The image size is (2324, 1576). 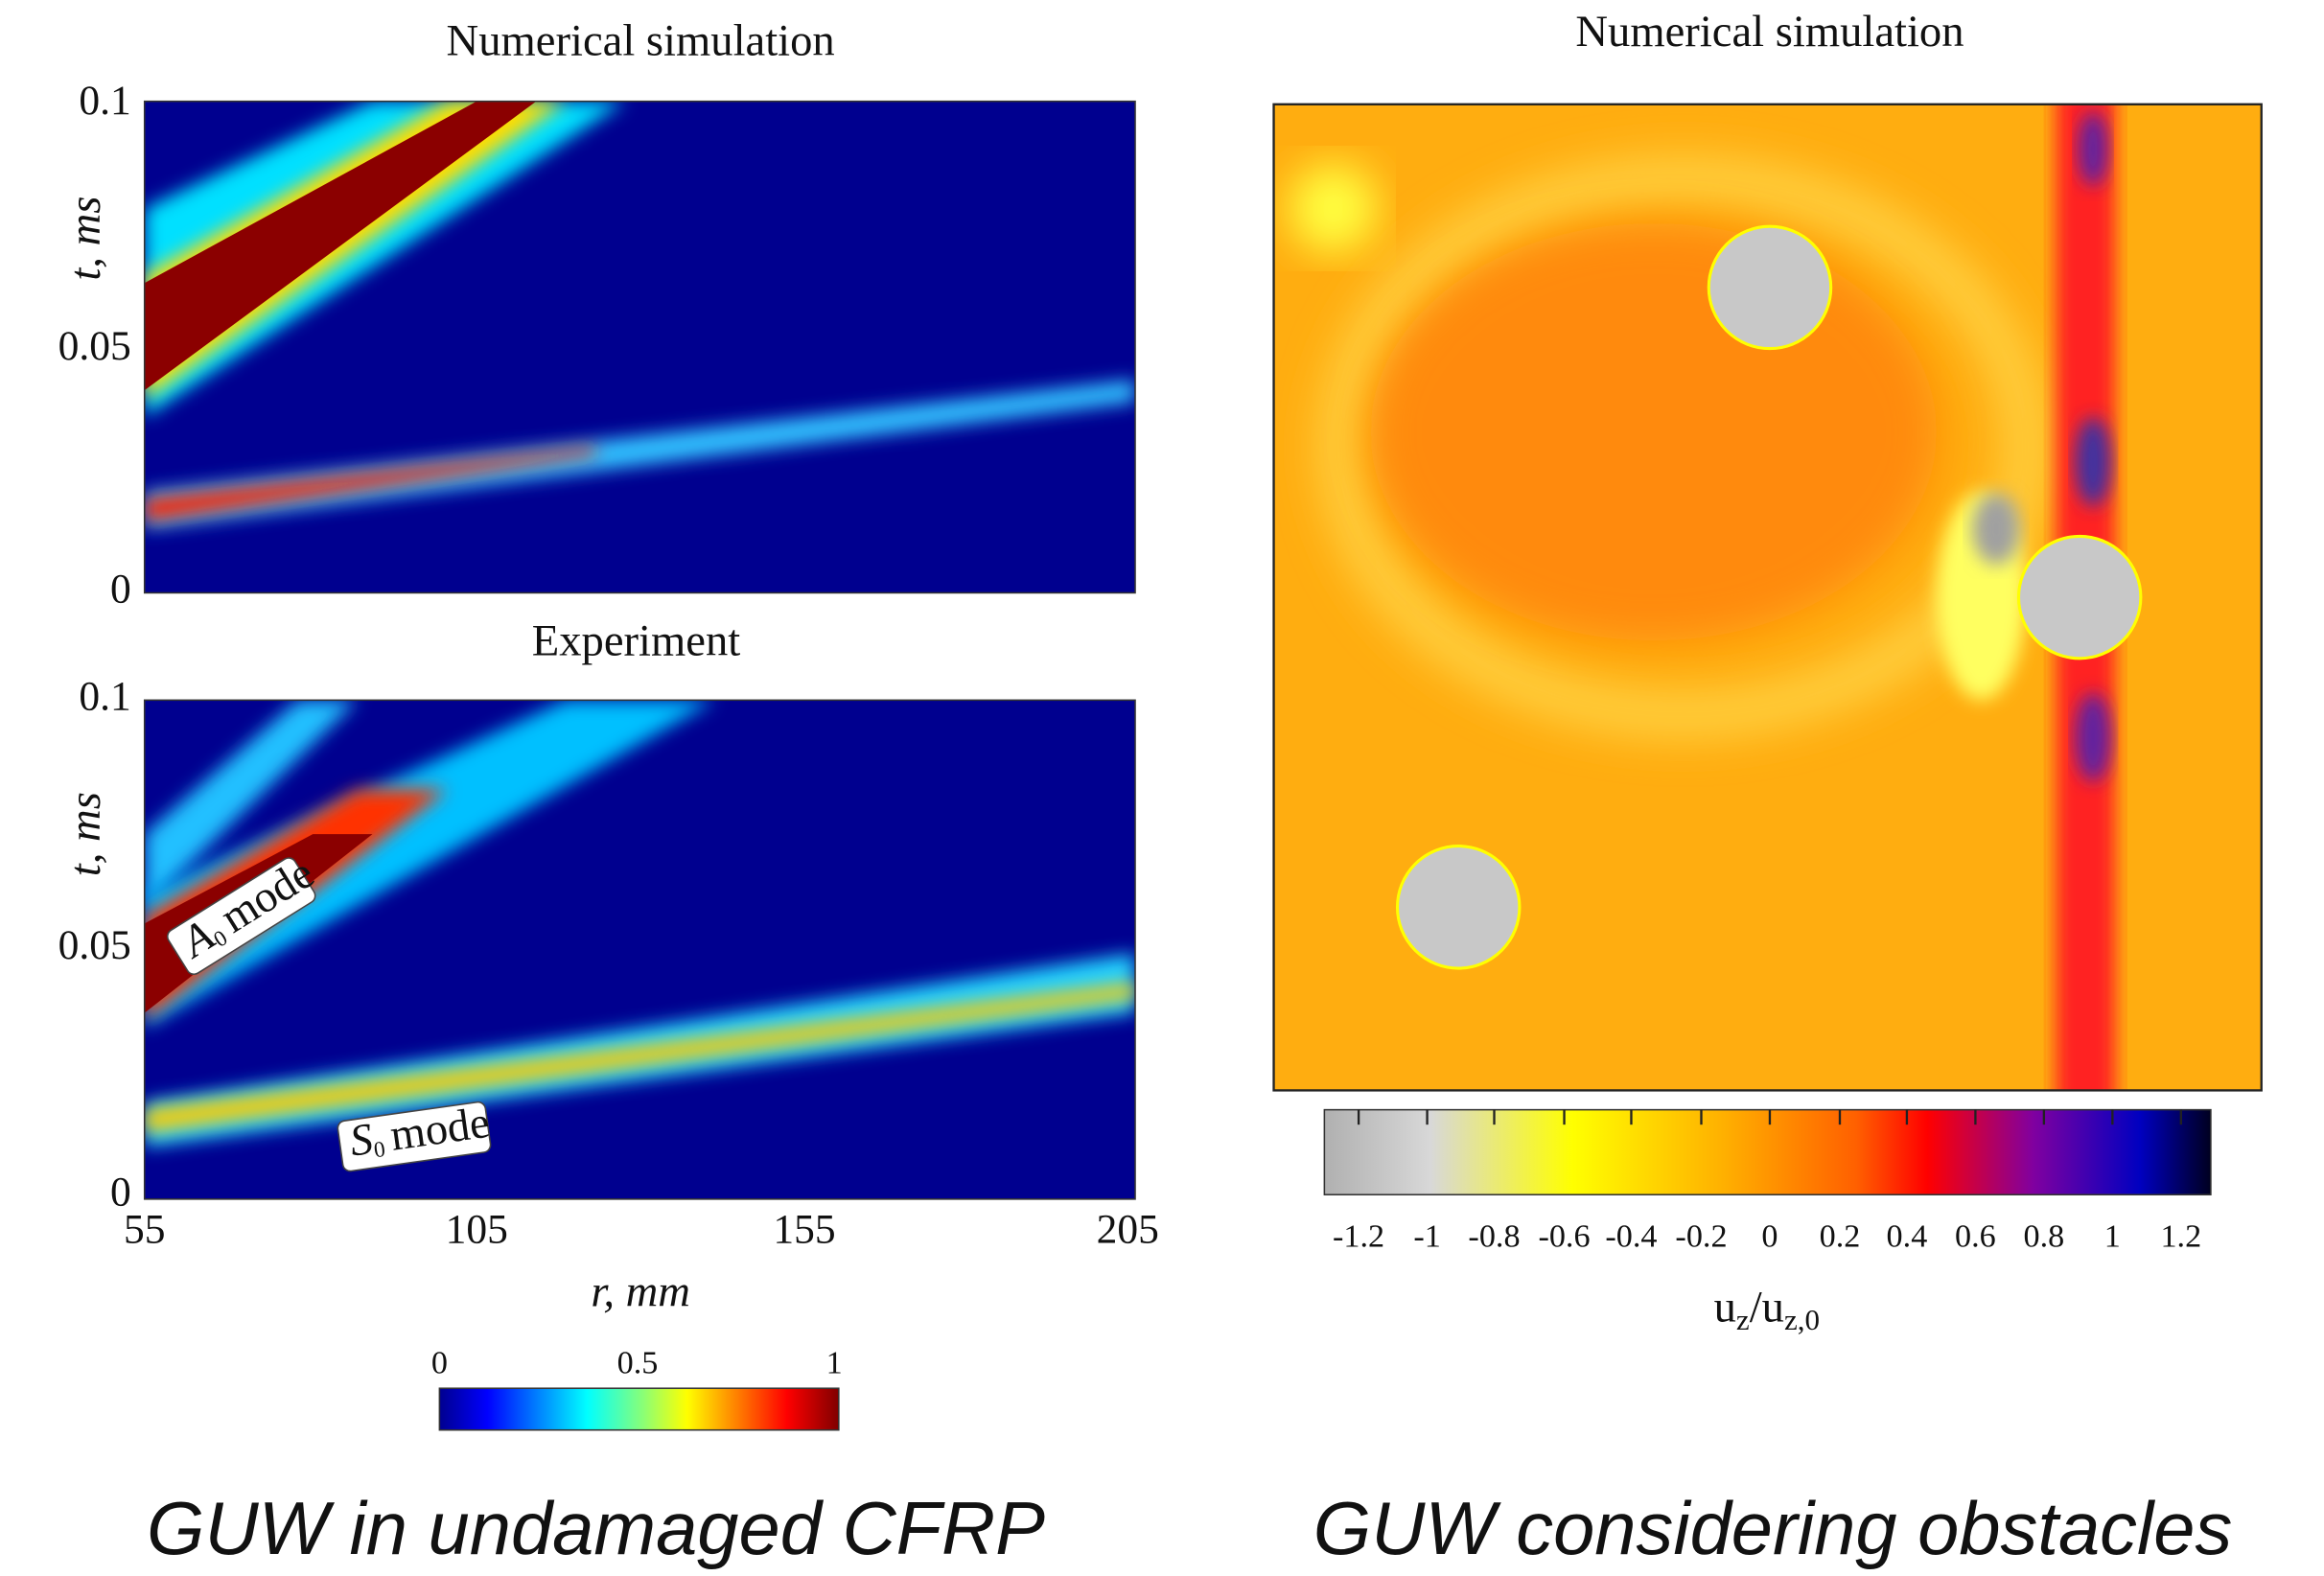 What do you see at coordinates (1426, 1237) in the screenshot?
I see `colorbar-tick-label: -1` at bounding box center [1426, 1237].